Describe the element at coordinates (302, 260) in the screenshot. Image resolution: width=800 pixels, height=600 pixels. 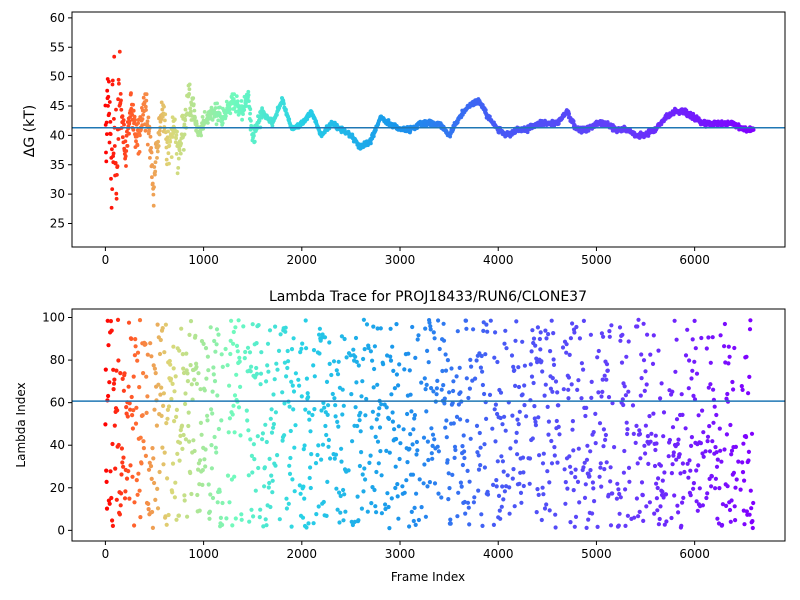
I see `x-tick-label: 2000` at that location.